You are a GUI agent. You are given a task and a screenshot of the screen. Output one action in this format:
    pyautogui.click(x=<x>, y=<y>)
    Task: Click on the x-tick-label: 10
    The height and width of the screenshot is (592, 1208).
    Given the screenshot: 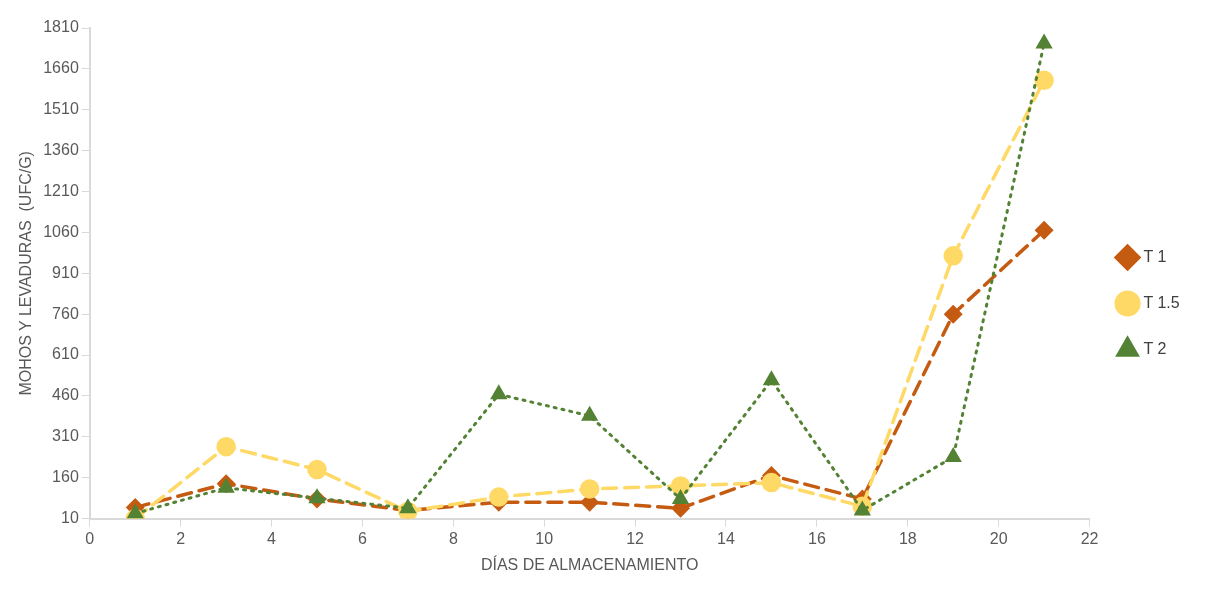 What is the action you would take?
    pyautogui.click(x=544, y=538)
    